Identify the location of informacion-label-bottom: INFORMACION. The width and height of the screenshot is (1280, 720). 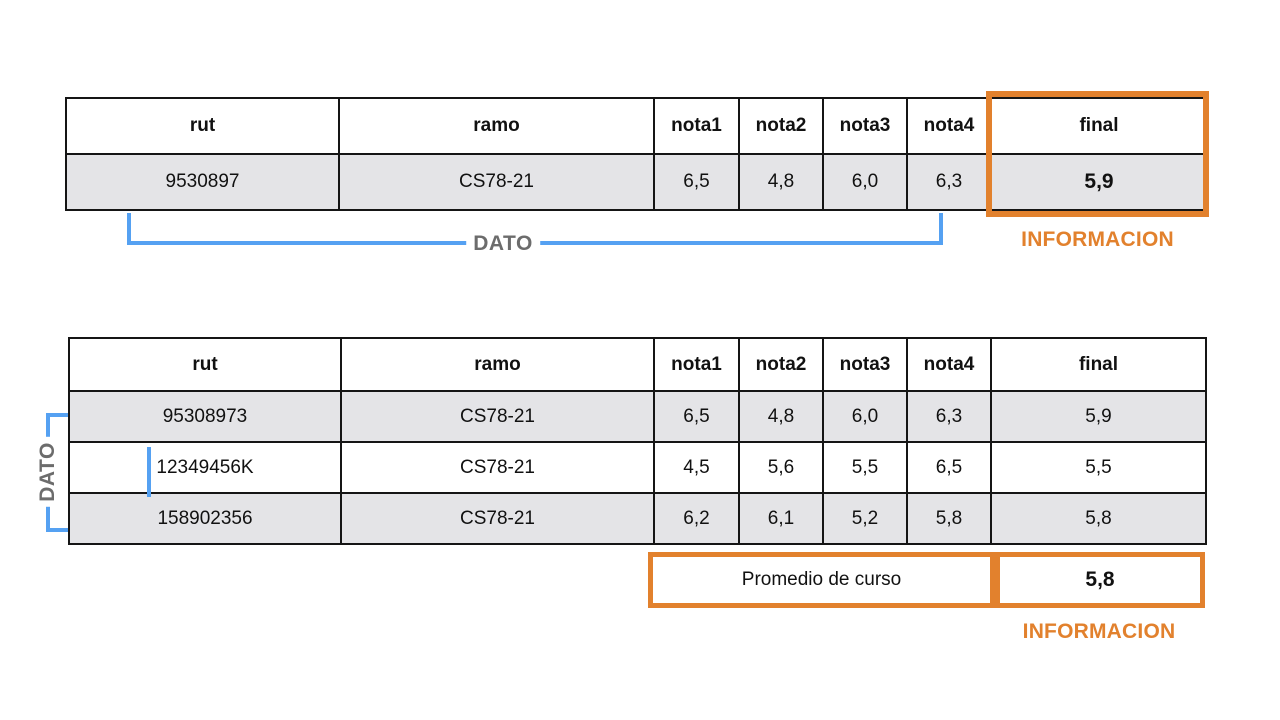
(1099, 631).